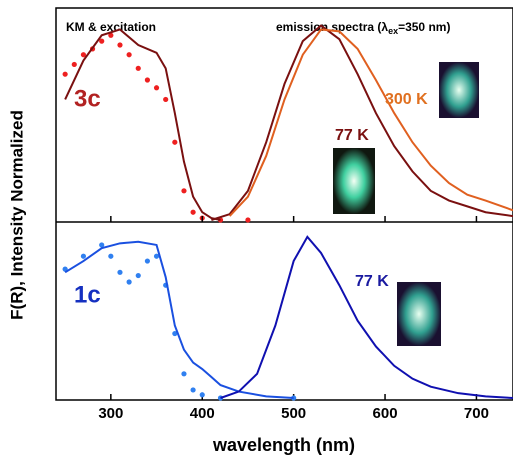  I want to click on y-axis-label: F(R), Intensity Normalized, so click(16, 215).